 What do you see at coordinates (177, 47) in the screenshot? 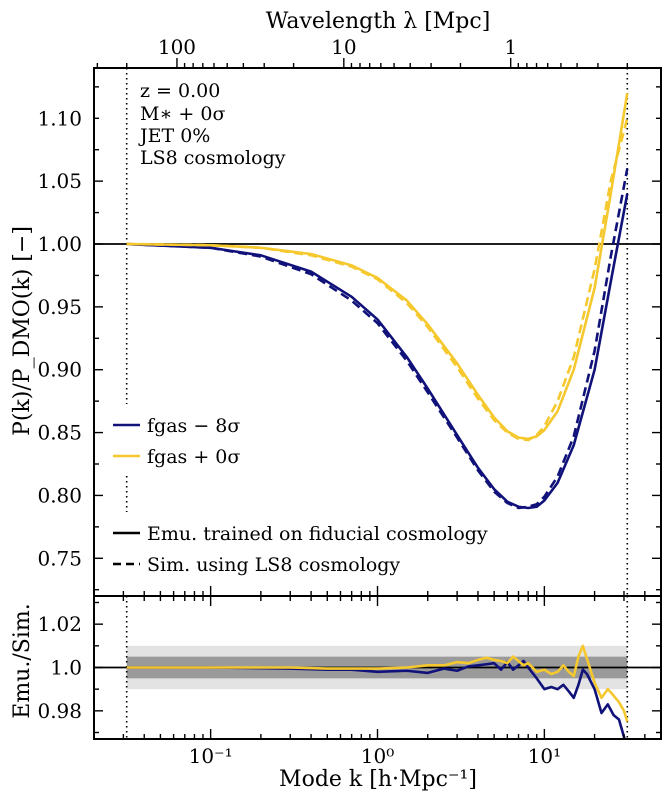
I see `wavelength-tick-label: 100` at bounding box center [177, 47].